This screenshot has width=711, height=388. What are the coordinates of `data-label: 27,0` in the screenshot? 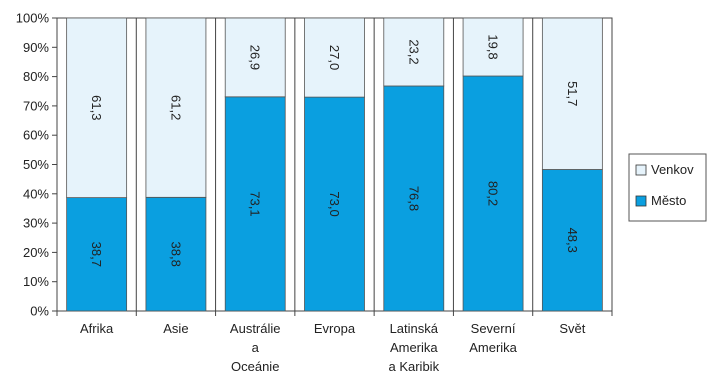 It's located at (334, 57).